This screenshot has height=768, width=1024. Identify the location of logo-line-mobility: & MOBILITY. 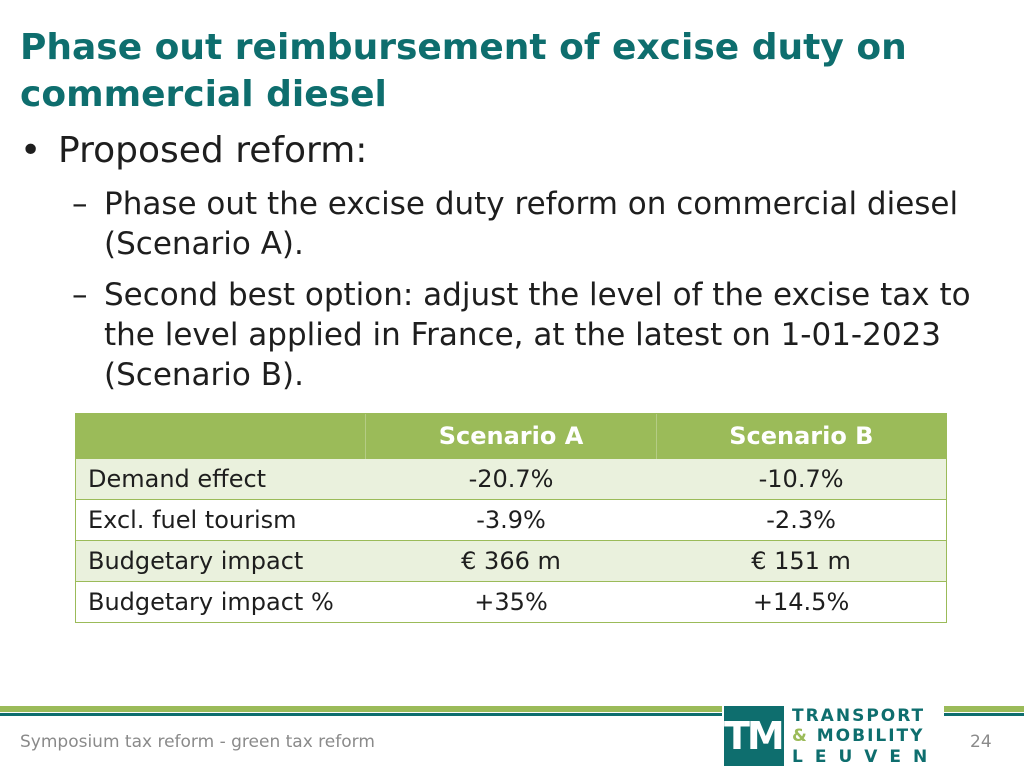
(858, 736).